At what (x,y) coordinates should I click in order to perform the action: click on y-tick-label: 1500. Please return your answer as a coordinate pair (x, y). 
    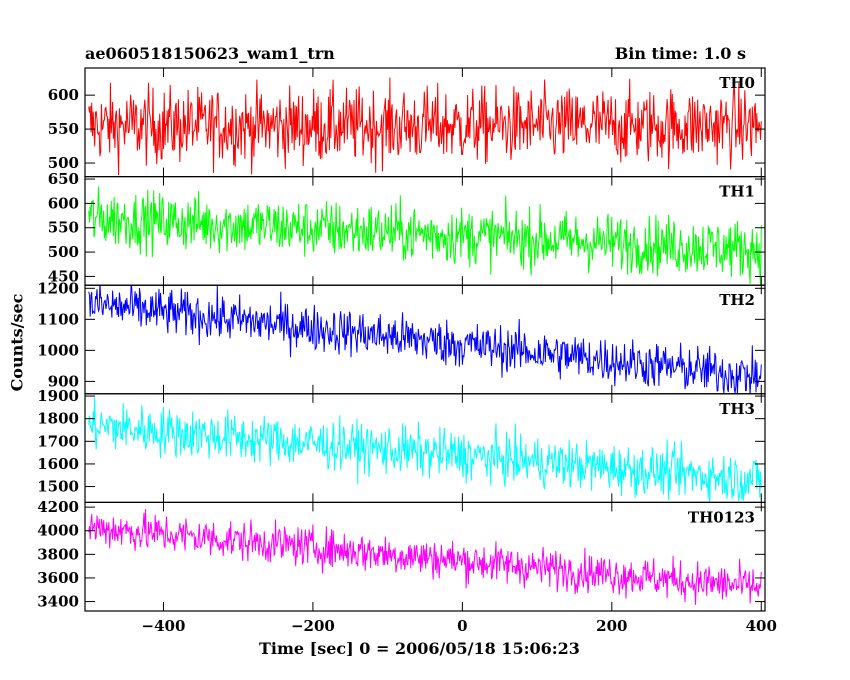
    Looking at the image, I should click on (58, 487).